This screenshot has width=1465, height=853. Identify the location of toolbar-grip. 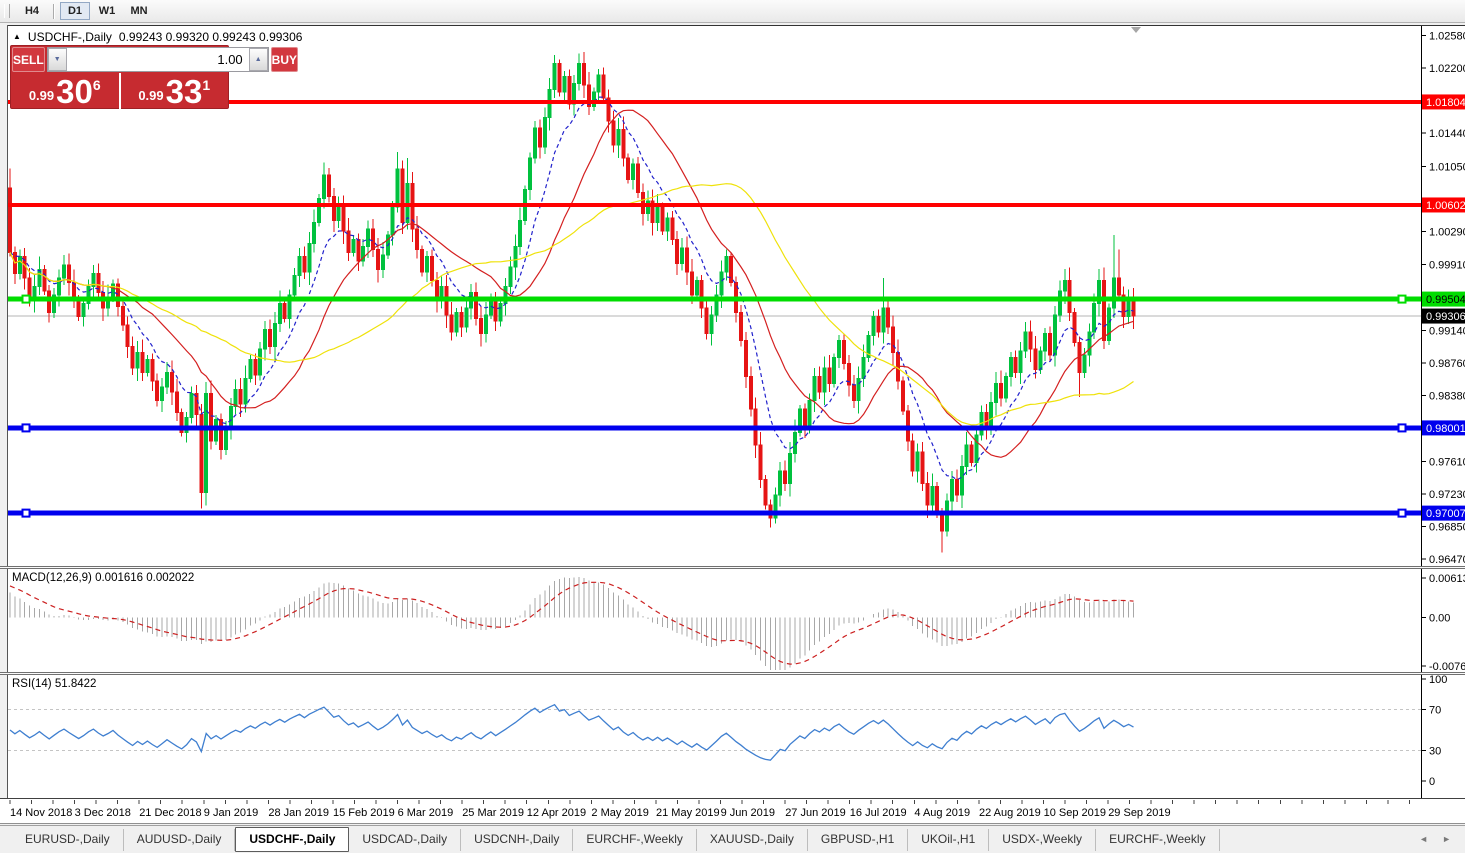
(7, 11).